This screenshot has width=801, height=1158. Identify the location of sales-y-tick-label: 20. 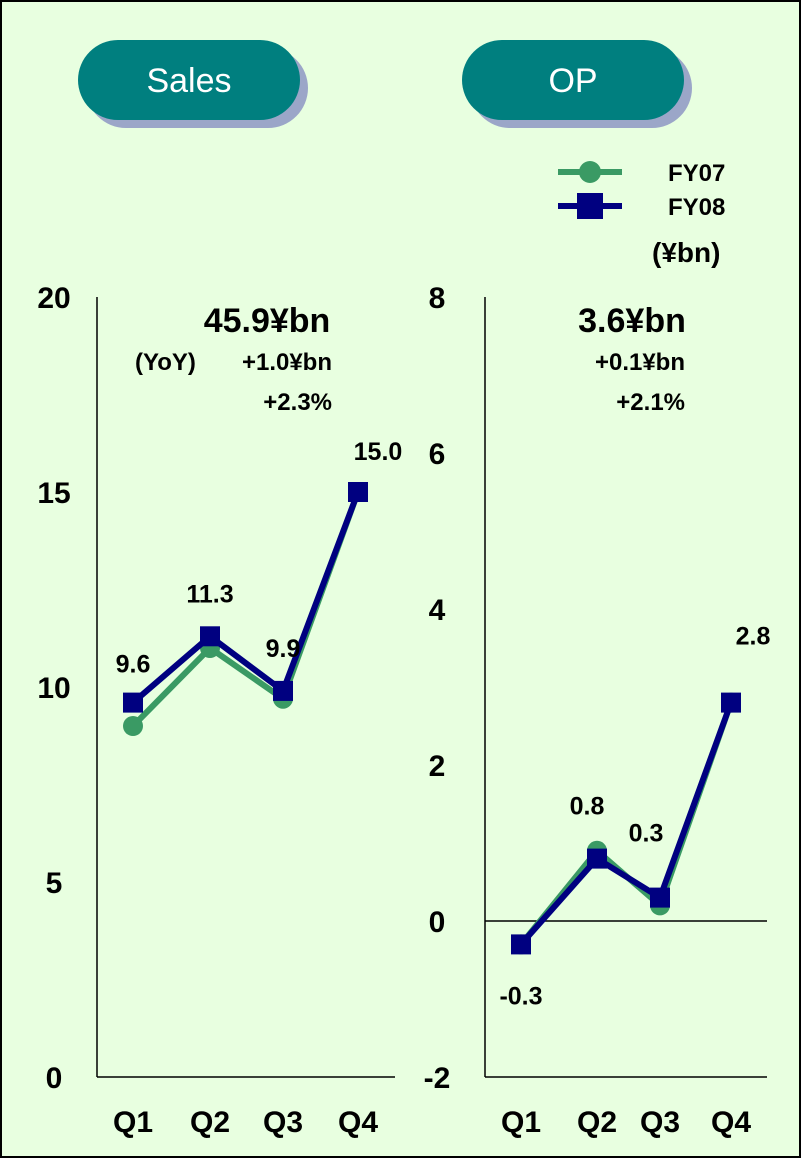
(53, 298).